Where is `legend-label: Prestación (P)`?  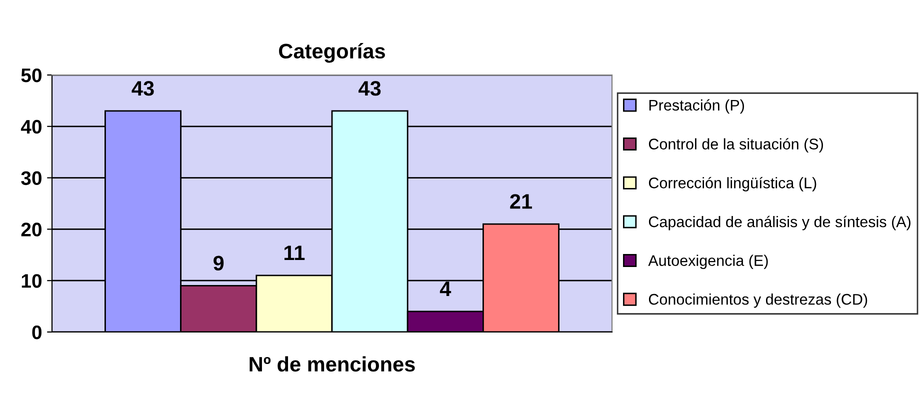
legend-label: Prestación (P) is located at coordinates (696, 106).